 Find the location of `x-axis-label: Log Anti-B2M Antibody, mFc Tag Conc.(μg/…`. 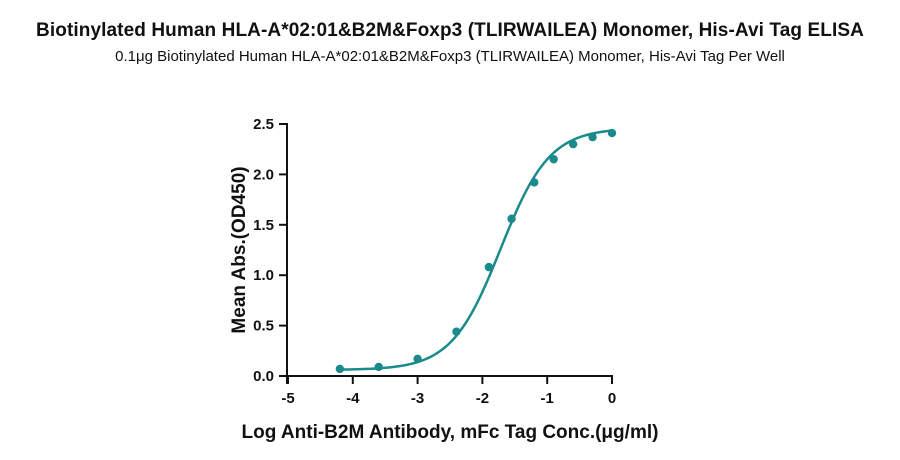

x-axis-label: Log Anti-B2M Antibody, mFc Tag Conc.(μg/… is located at coordinates (450, 432).